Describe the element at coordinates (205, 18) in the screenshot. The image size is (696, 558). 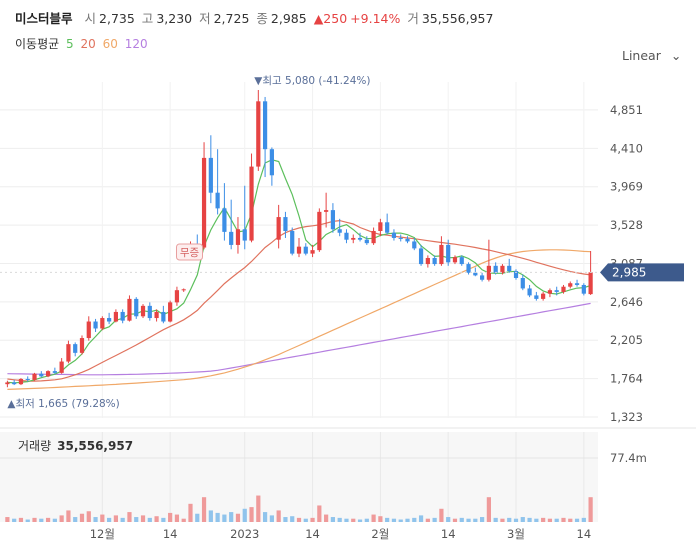
I see `low-label: 저` at that location.